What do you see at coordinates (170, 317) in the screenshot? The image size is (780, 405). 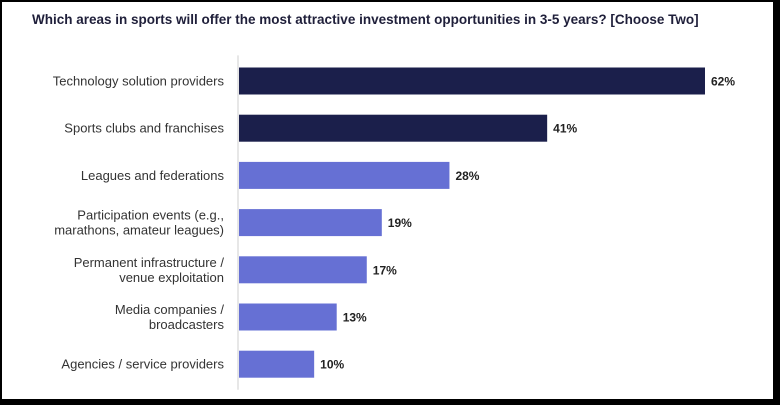 I see `category-label: Media companies / broadcasters` at bounding box center [170, 317].